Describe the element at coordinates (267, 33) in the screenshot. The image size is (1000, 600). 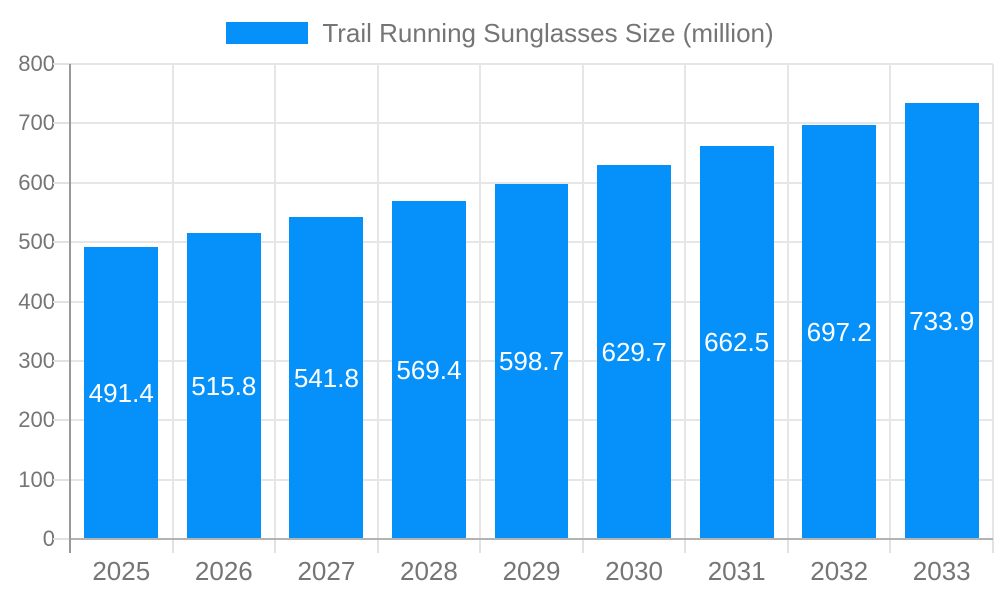
I see `legend-swatch` at that location.